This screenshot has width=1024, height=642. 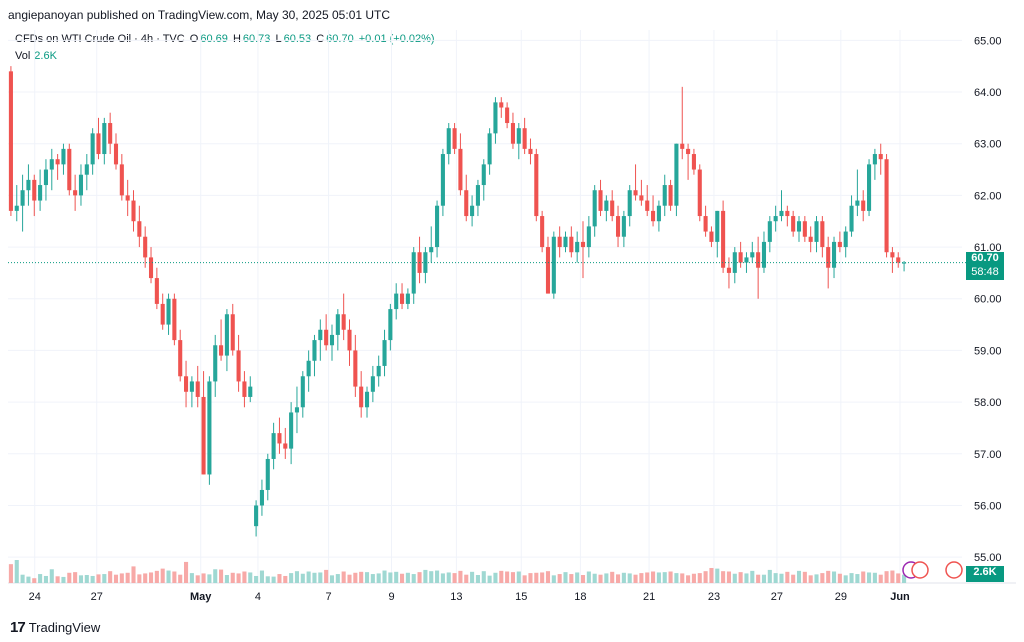 I want to click on volume-label: Vol, so click(x=23, y=56).